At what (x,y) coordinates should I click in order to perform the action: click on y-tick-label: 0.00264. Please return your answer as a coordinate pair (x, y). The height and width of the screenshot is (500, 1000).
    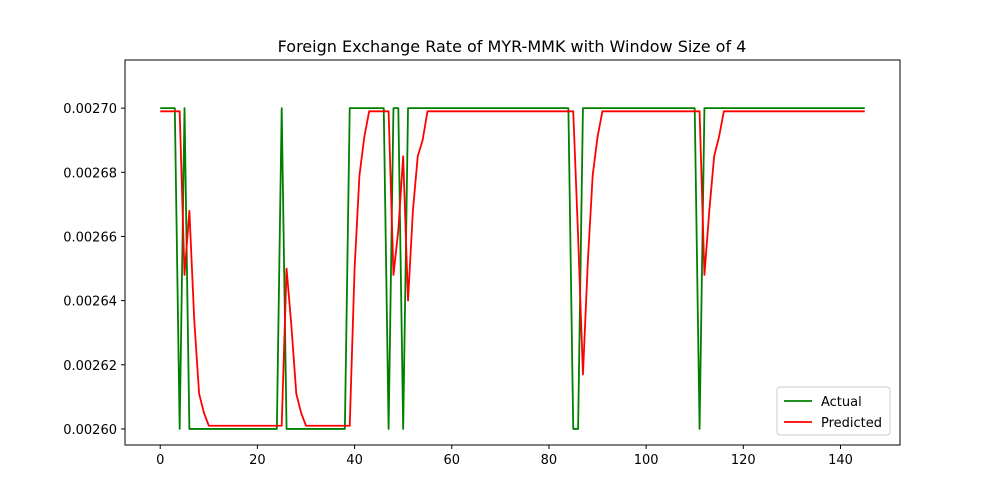
    Looking at the image, I should click on (90, 302).